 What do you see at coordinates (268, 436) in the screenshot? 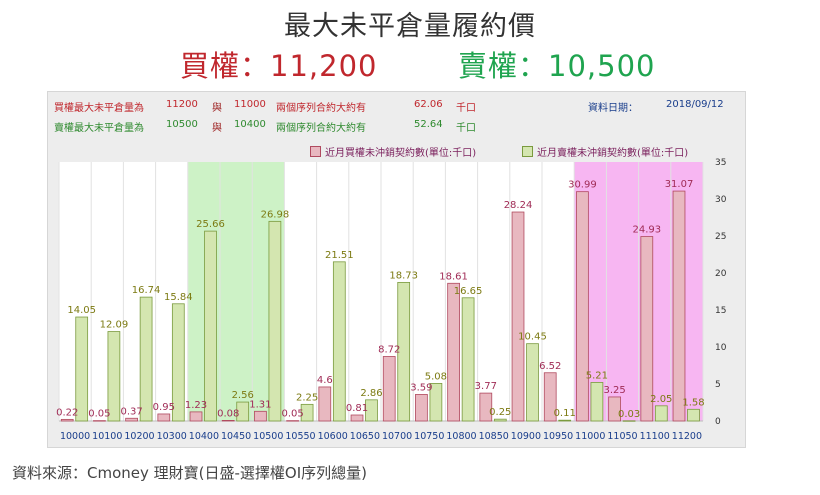
I see `x-tick-label: 10500` at bounding box center [268, 436].